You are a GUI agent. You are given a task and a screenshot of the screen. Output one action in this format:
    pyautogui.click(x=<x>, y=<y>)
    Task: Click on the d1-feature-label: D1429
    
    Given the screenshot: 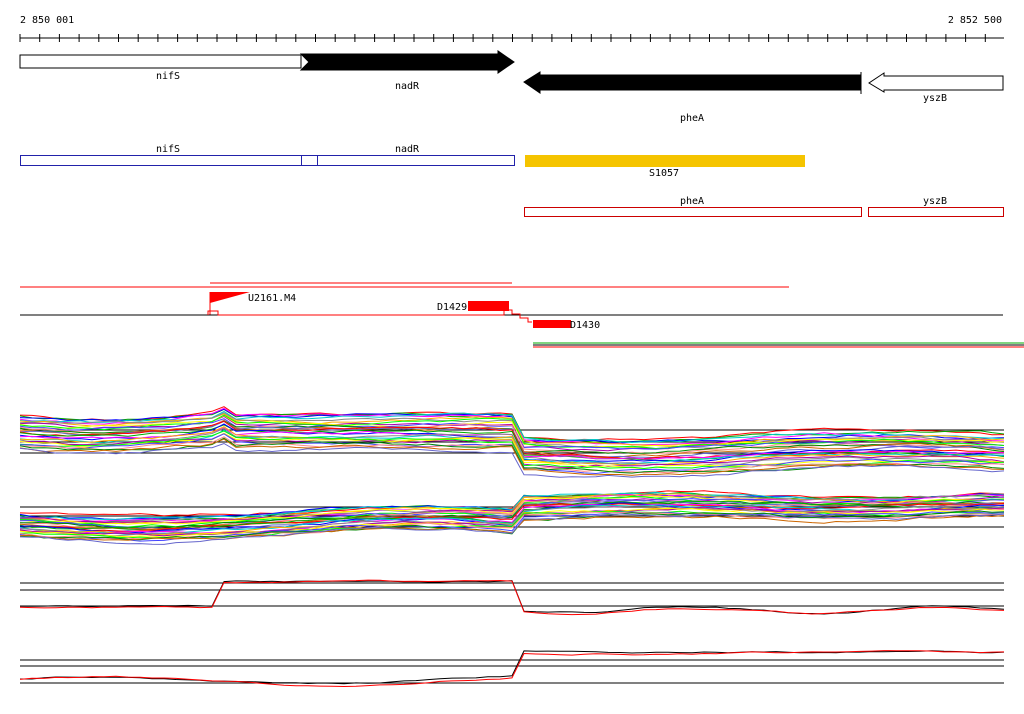 What is the action you would take?
    pyautogui.click(x=452, y=307)
    